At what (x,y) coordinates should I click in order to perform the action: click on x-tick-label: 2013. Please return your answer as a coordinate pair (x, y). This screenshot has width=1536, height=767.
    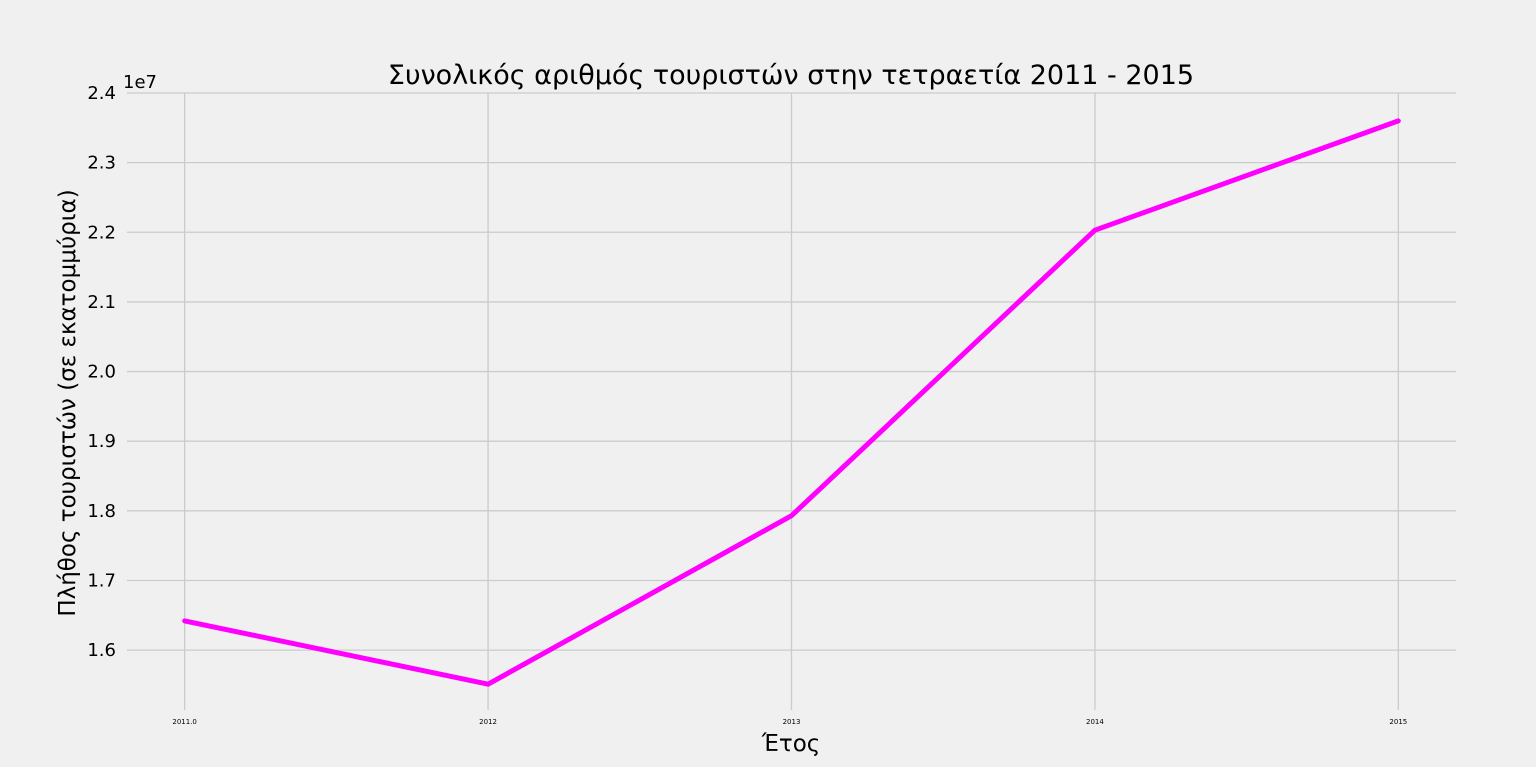
    Looking at the image, I should click on (792, 722).